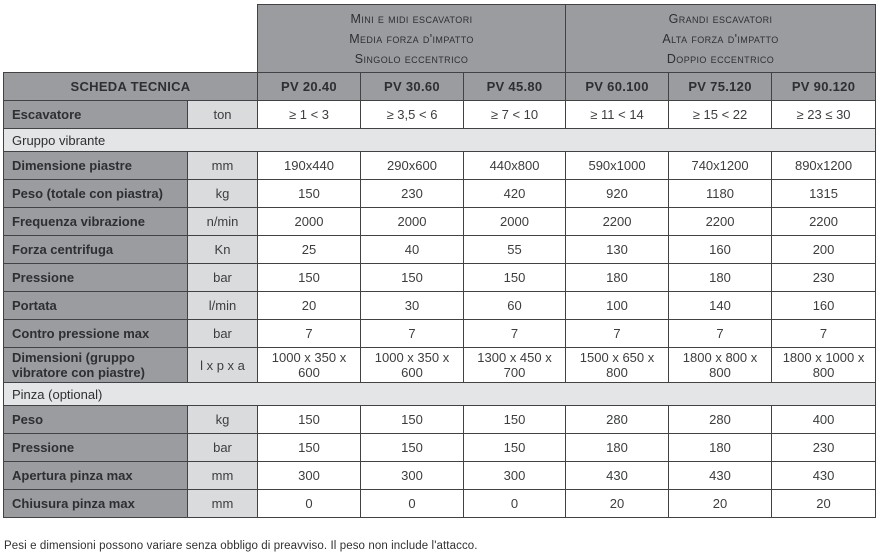 The height and width of the screenshot is (555, 882). What do you see at coordinates (617, 165) in the screenshot?
I see `row-value: 590x1000` at bounding box center [617, 165].